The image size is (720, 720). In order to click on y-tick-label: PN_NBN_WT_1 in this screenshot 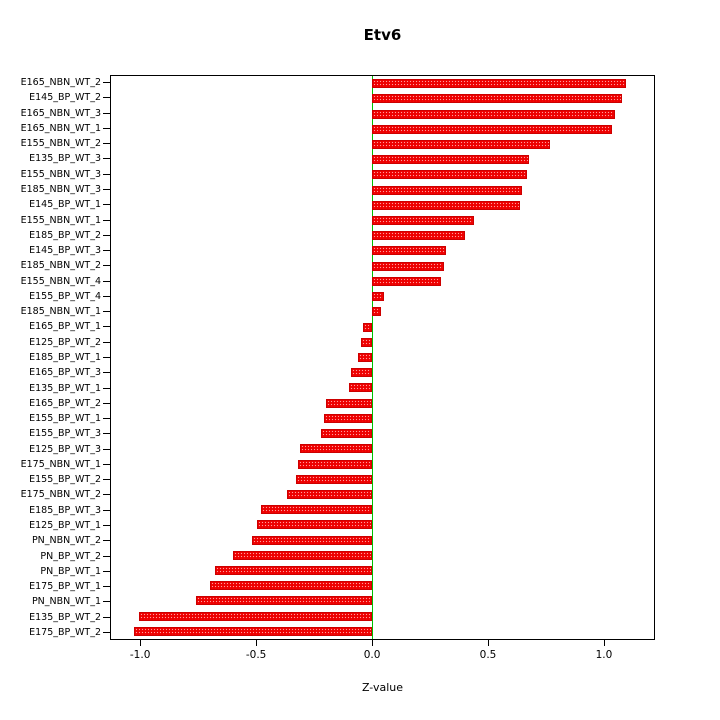, I will do `click(66, 602)`.